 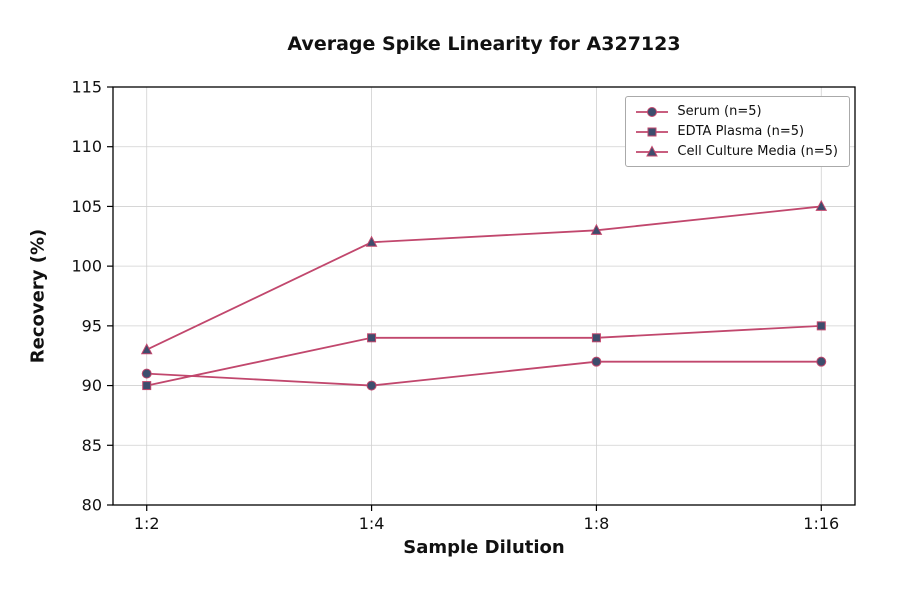 What do you see at coordinates (484, 44) in the screenshot?
I see `chart-title: Average Spike Linearity for A327123` at bounding box center [484, 44].